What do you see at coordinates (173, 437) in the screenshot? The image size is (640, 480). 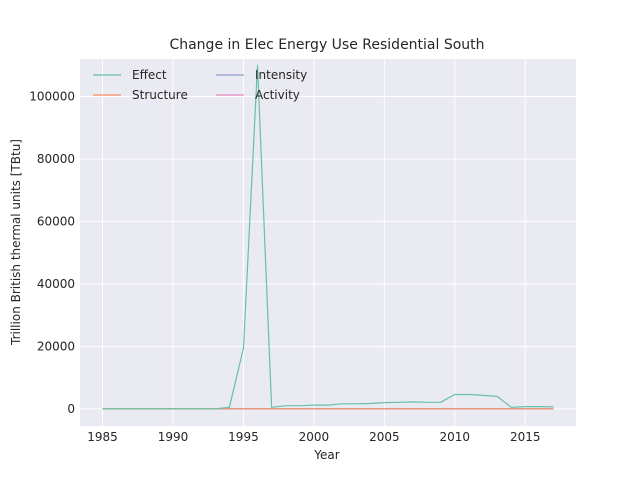 I see `x-tick-label: 1990` at bounding box center [173, 437].